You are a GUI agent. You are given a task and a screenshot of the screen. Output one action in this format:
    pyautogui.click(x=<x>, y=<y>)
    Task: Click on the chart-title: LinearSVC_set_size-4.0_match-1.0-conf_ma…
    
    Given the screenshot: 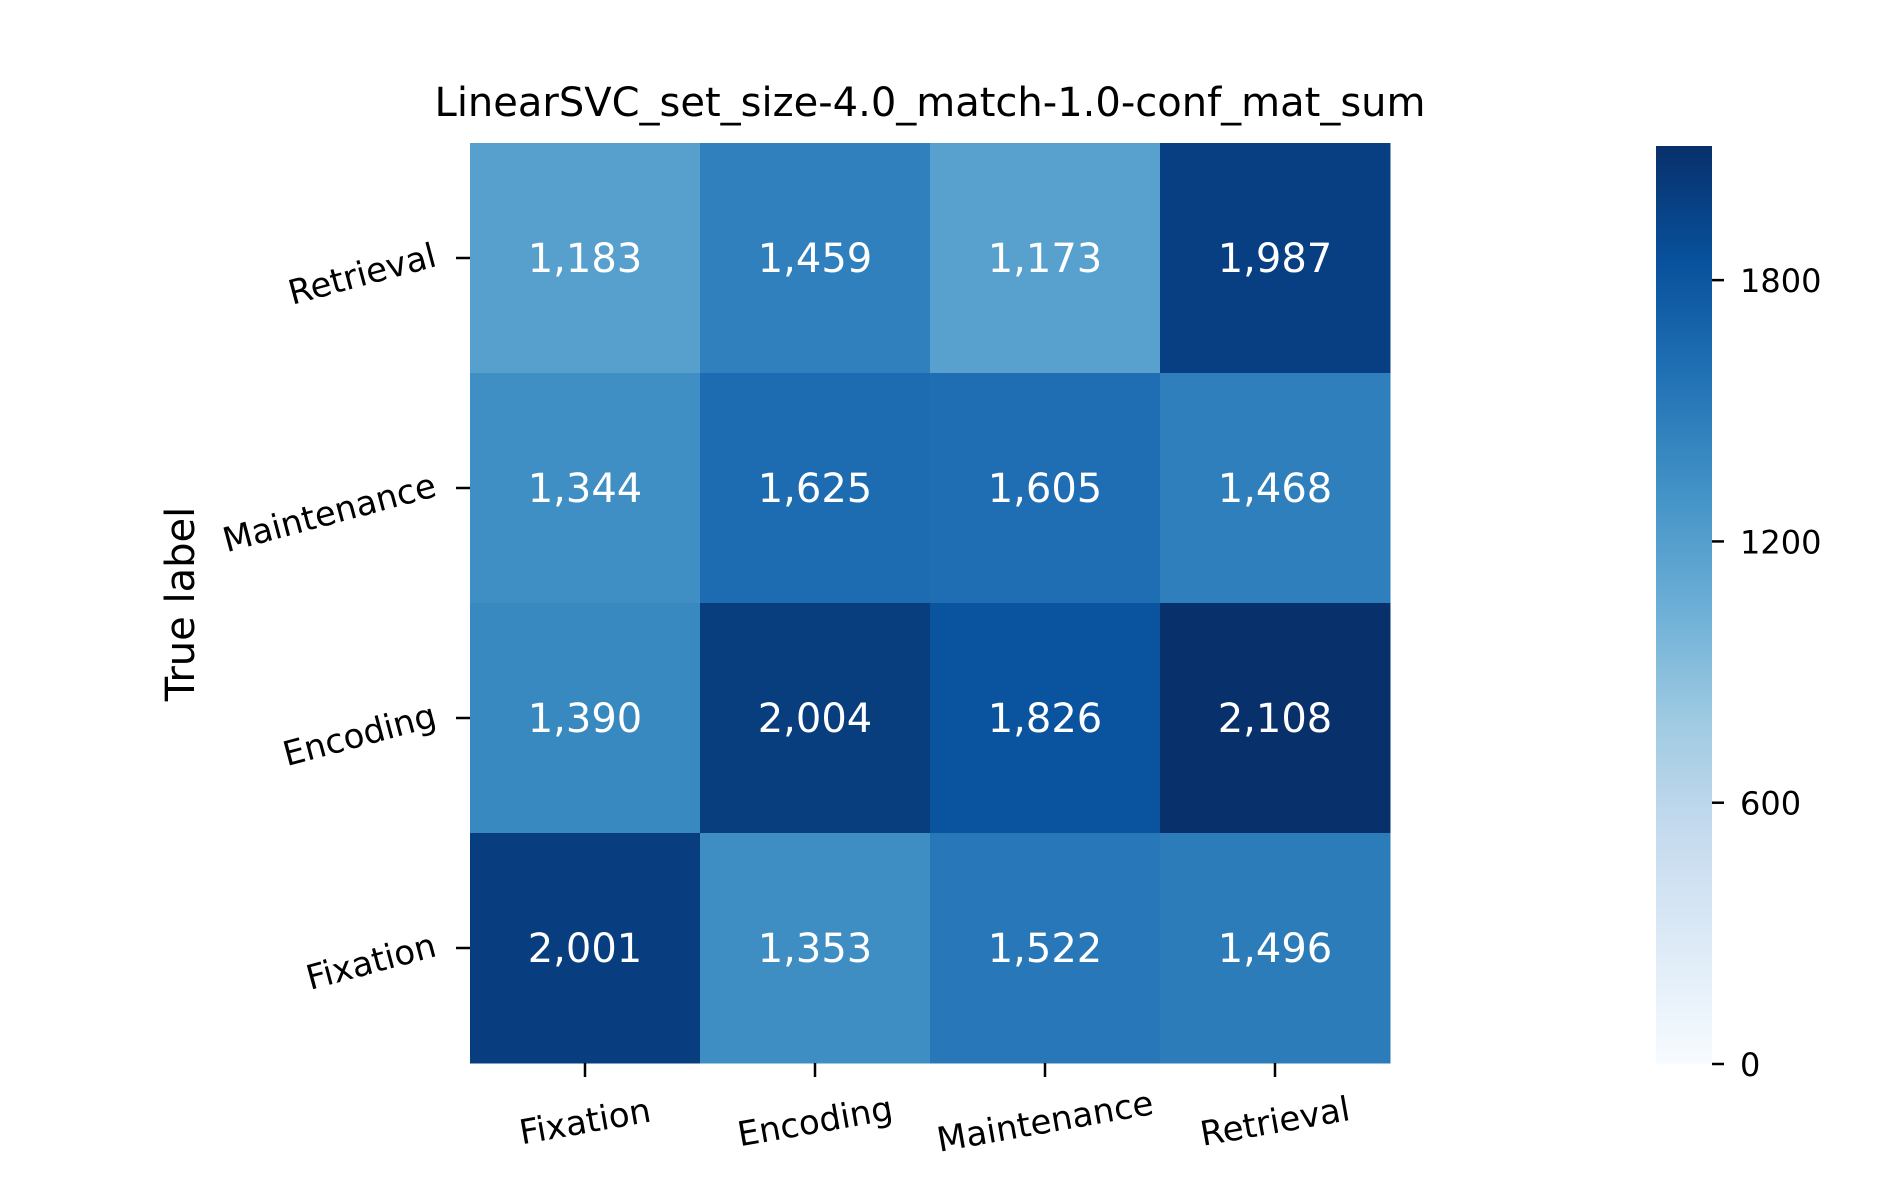 What is the action you would take?
    pyautogui.click(x=930, y=103)
    